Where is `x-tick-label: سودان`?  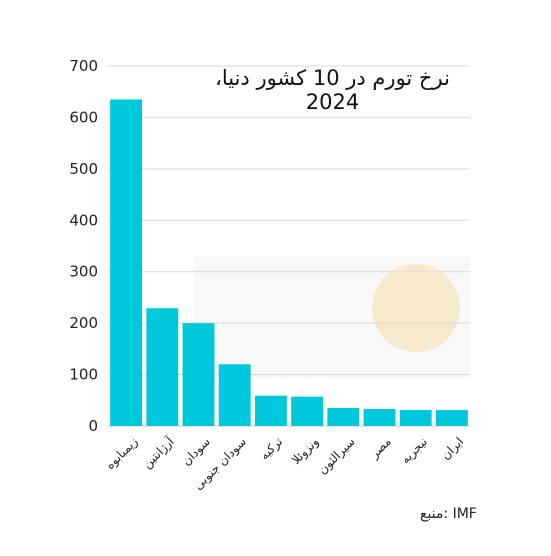 x-tick-label: سودان is located at coordinates (196, 451).